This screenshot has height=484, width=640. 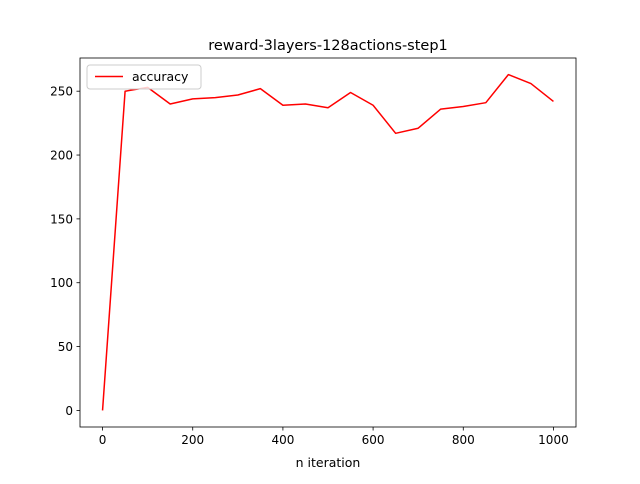 What do you see at coordinates (61, 92) in the screenshot?
I see `y-tick-label-250: 250` at bounding box center [61, 92].